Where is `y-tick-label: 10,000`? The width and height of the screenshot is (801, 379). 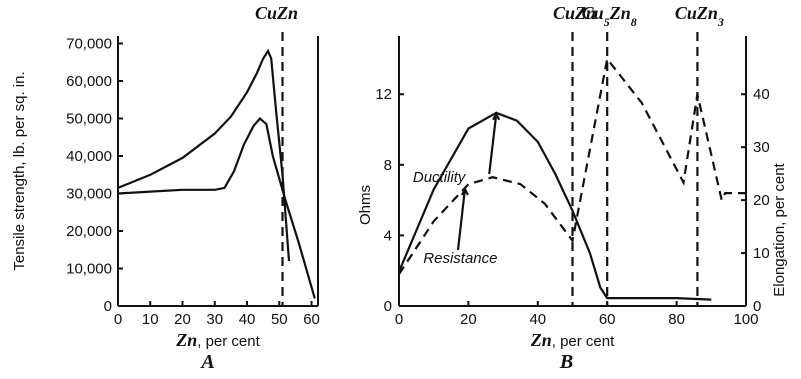
y-tick-label: 10,000 is located at coordinates (89, 269).